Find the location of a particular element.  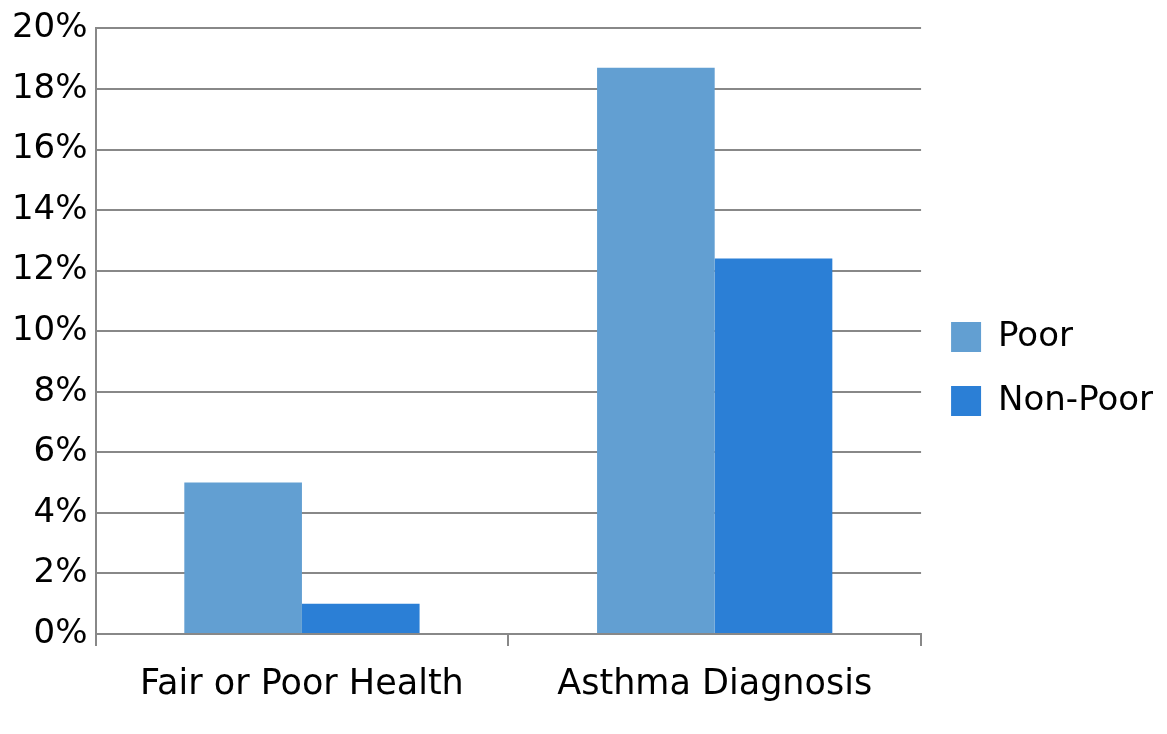

legend-label: Poor is located at coordinates (1035, 333).